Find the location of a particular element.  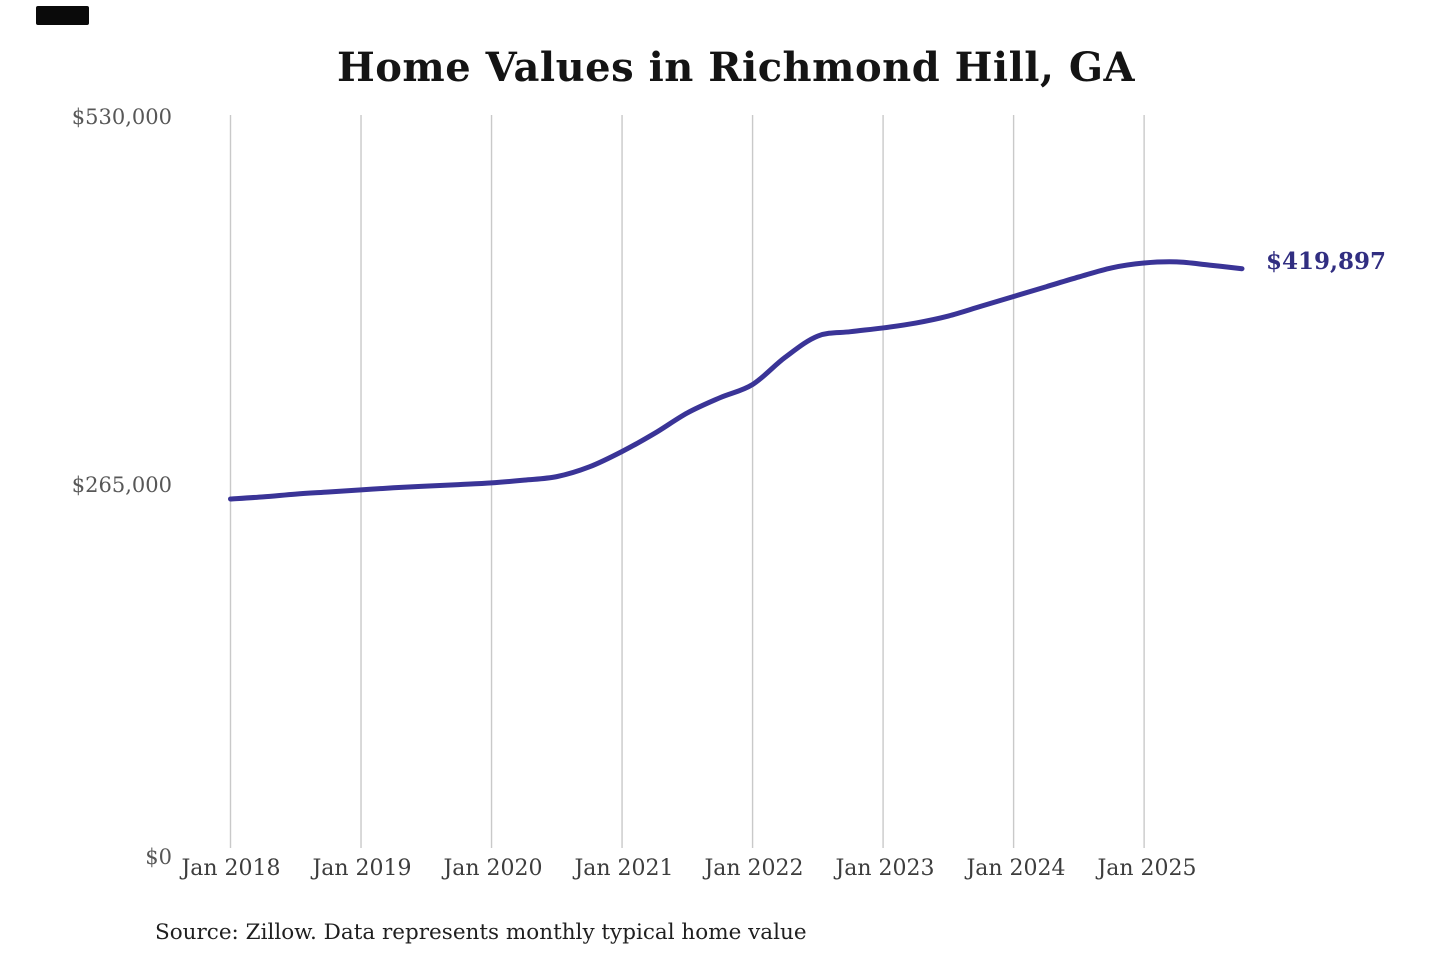

x-axis-tick-jan-2020: Jan 2020 is located at coordinates (493, 868).